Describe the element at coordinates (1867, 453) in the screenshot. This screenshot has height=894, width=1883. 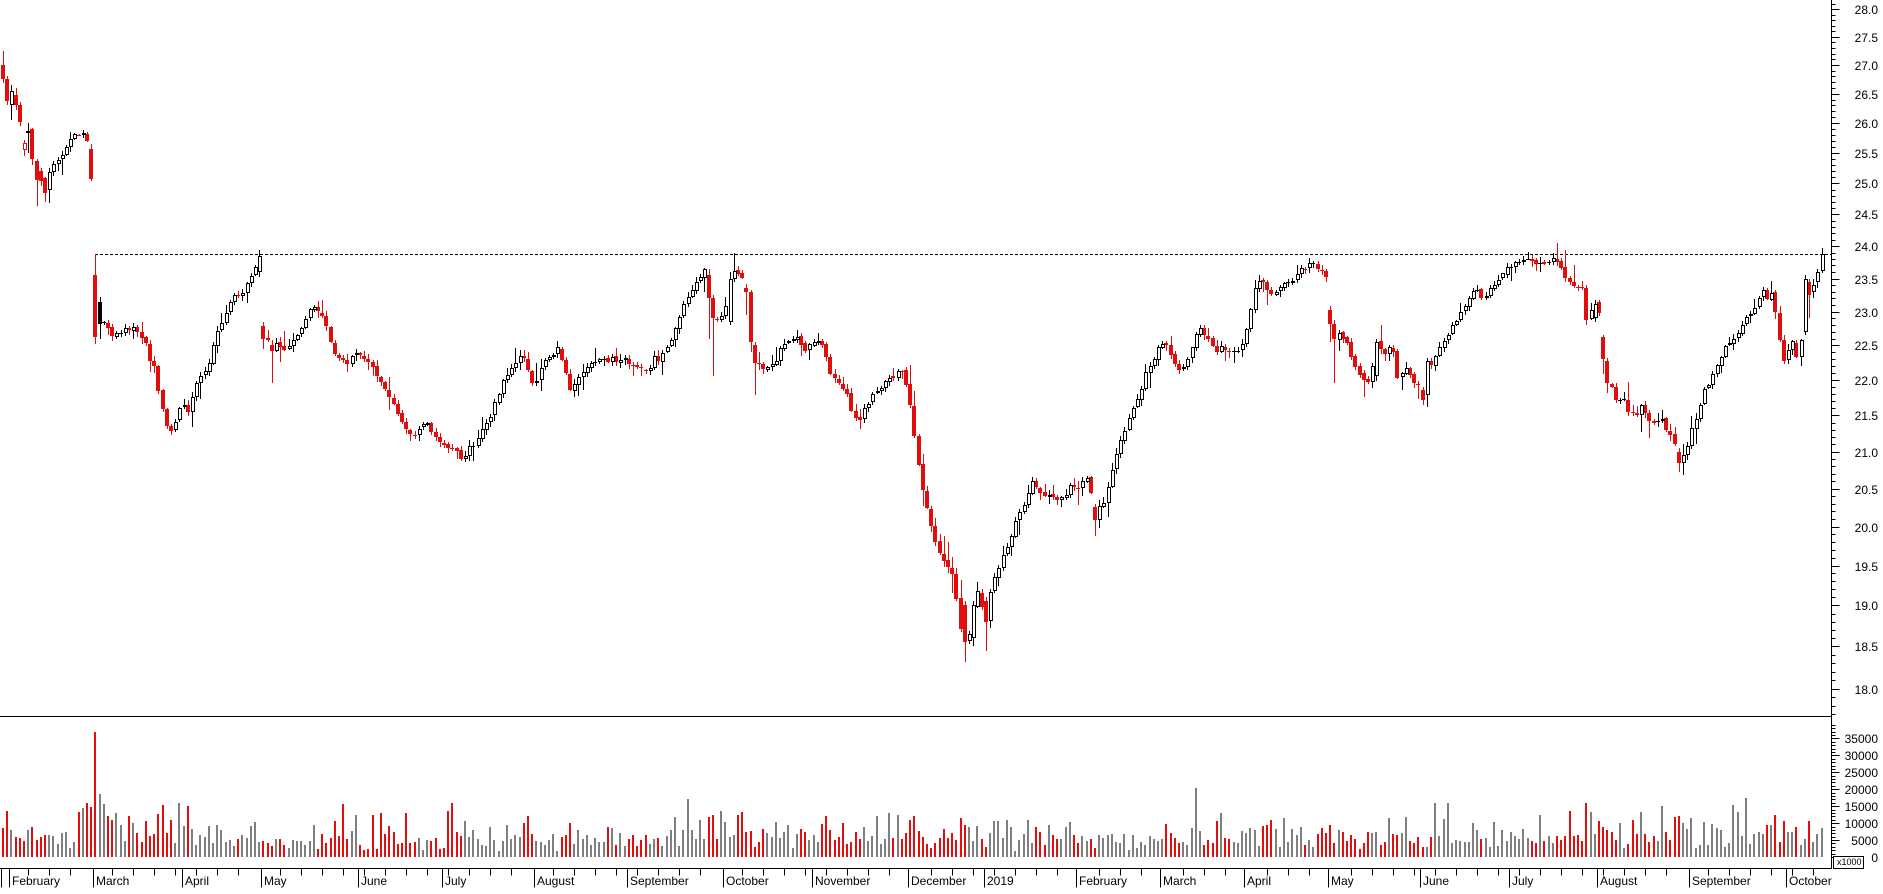
I see `svg-text: 21.0` at that location.